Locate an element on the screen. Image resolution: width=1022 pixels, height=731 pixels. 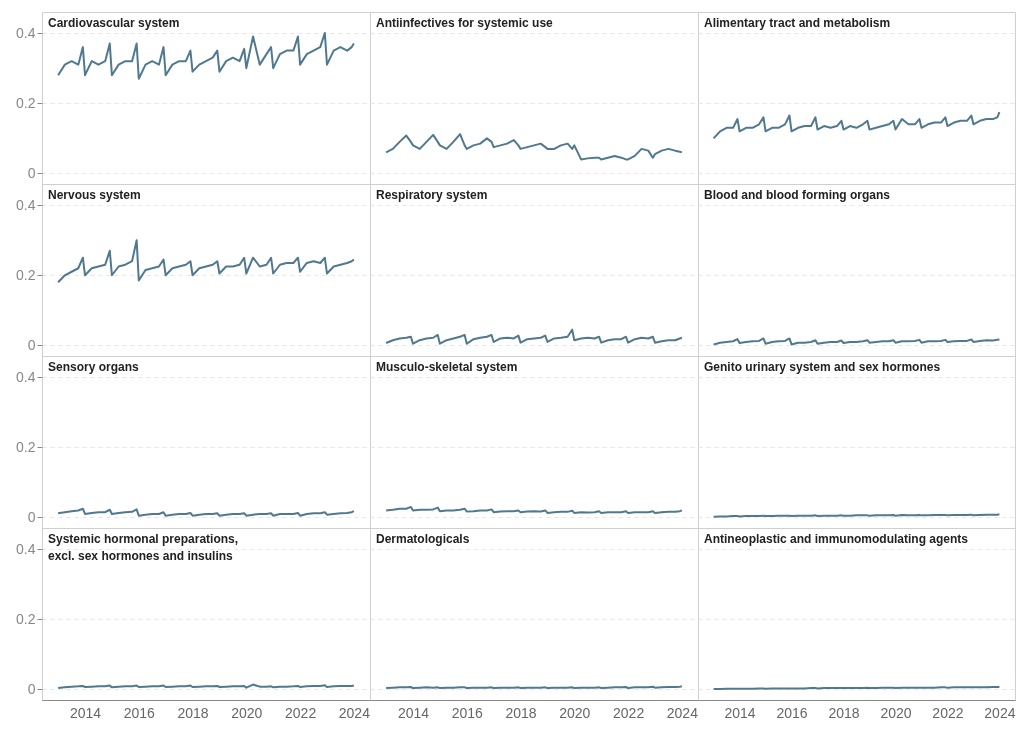
chart-title: Blood and blood forming organs is located at coordinates (797, 195).